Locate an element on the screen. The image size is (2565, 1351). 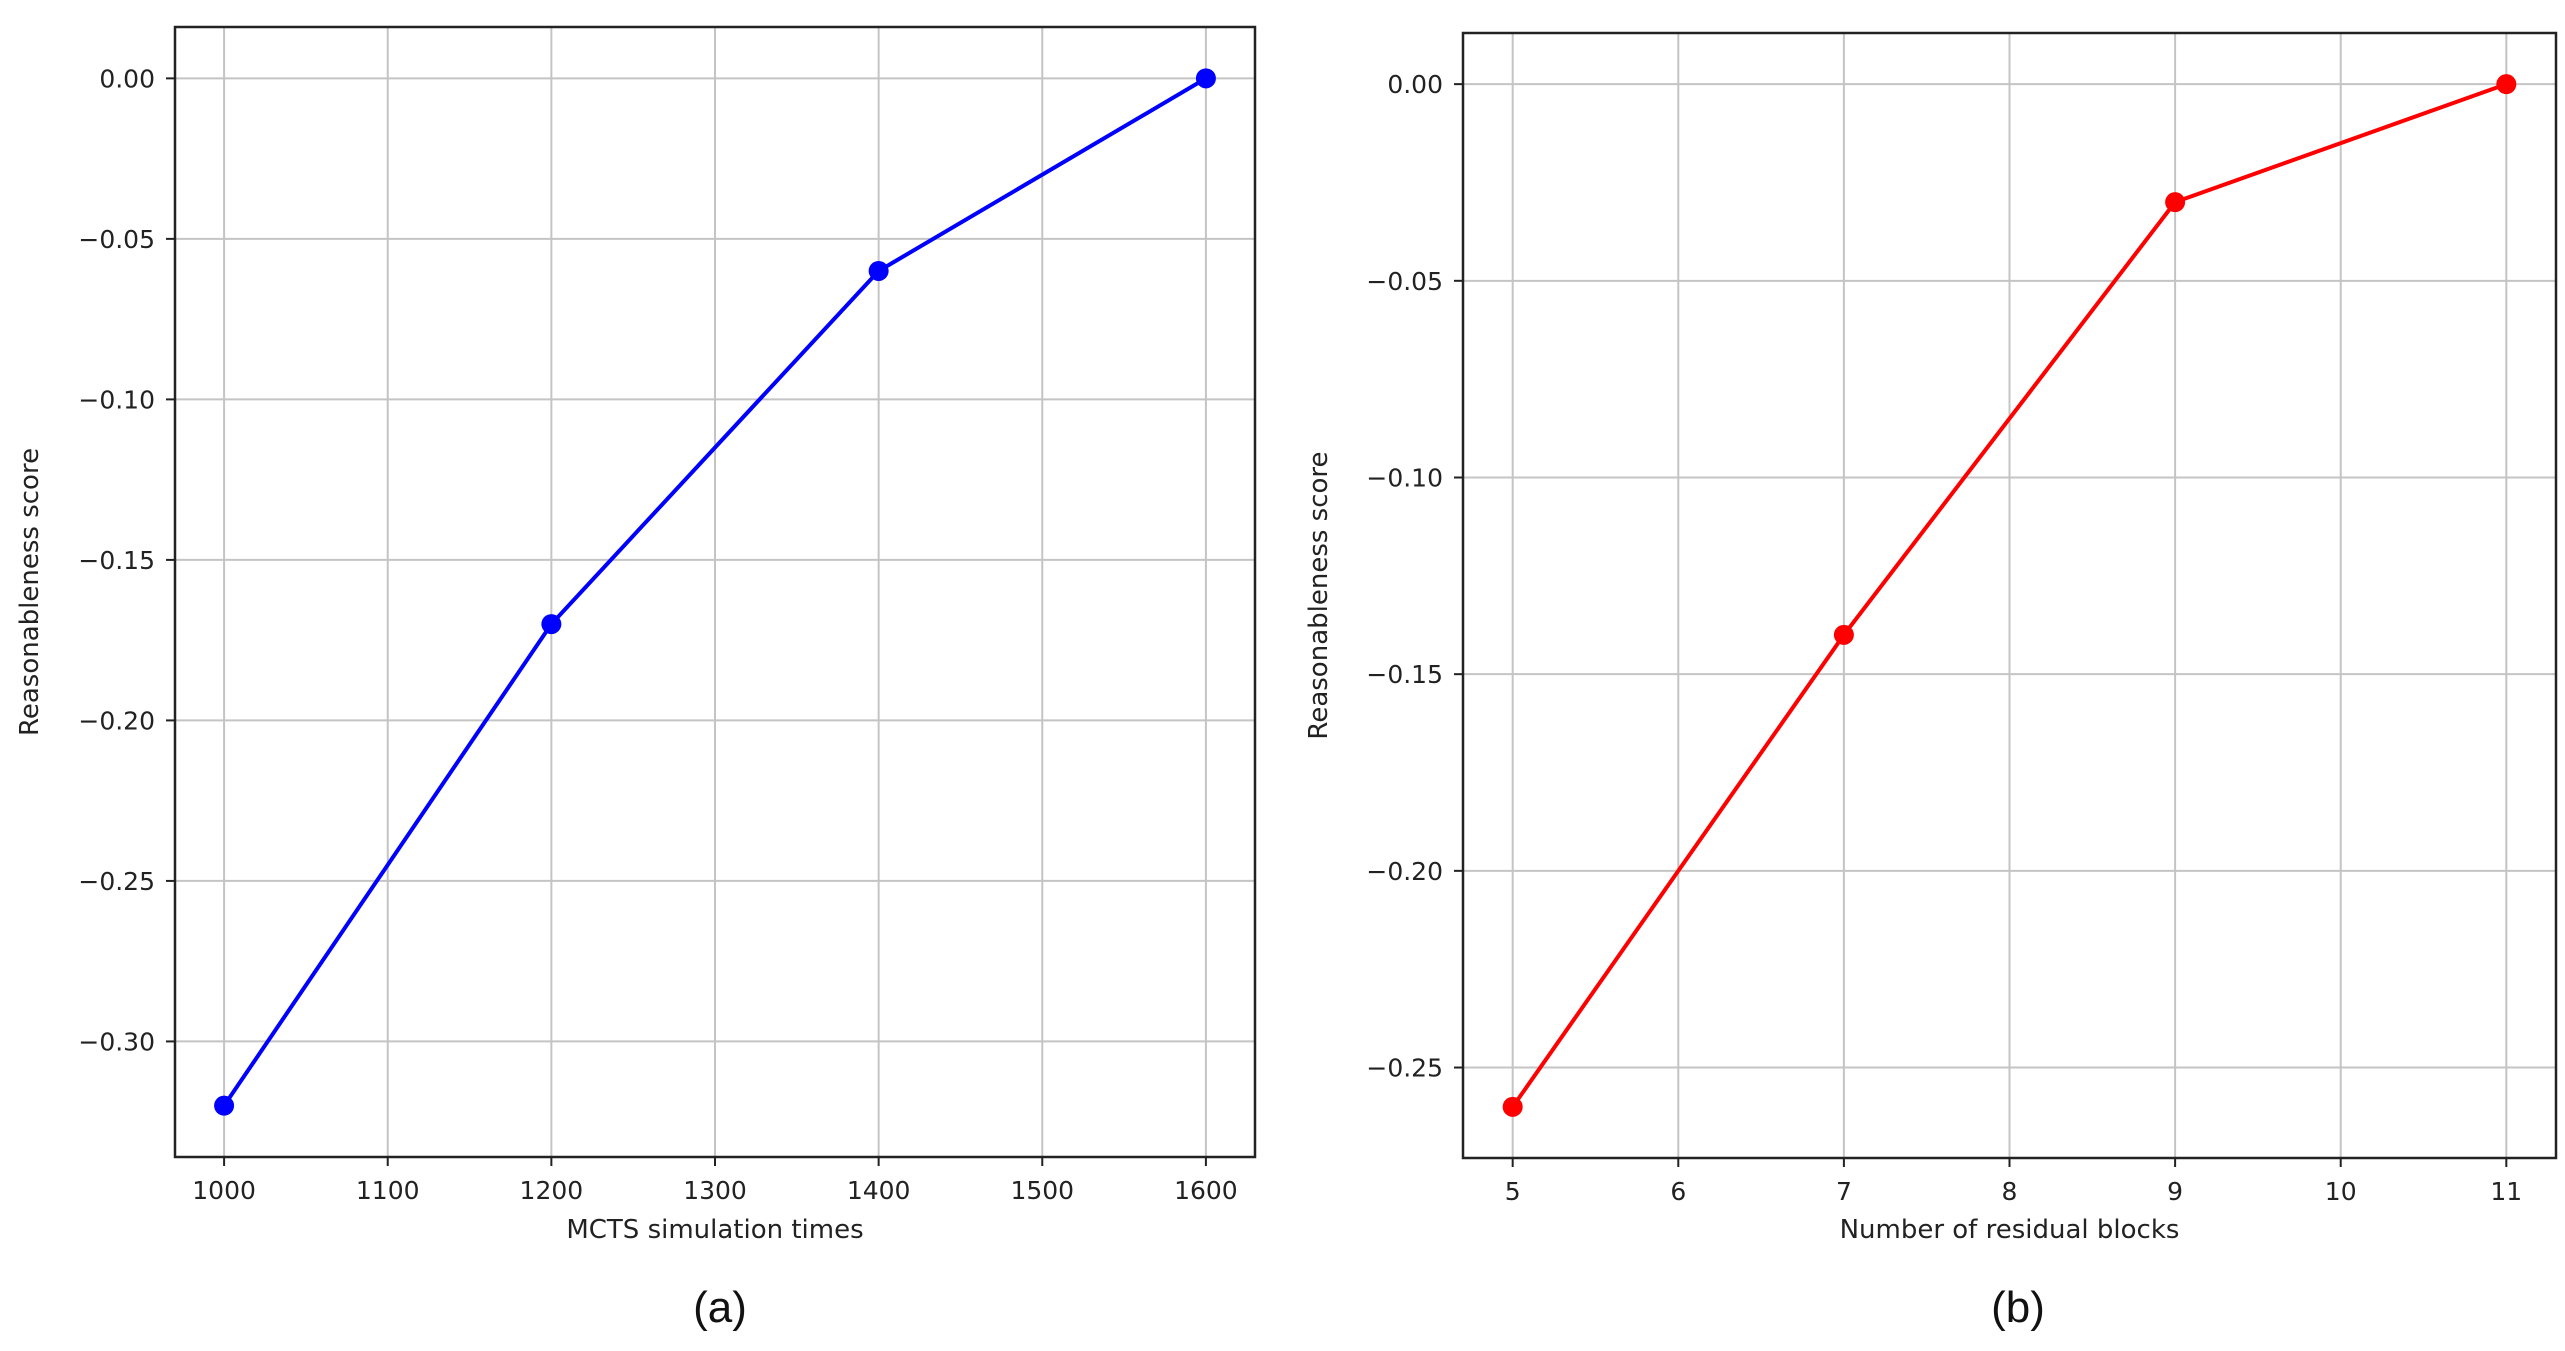
x-tick-label: 1600 is located at coordinates (1206, 1190).